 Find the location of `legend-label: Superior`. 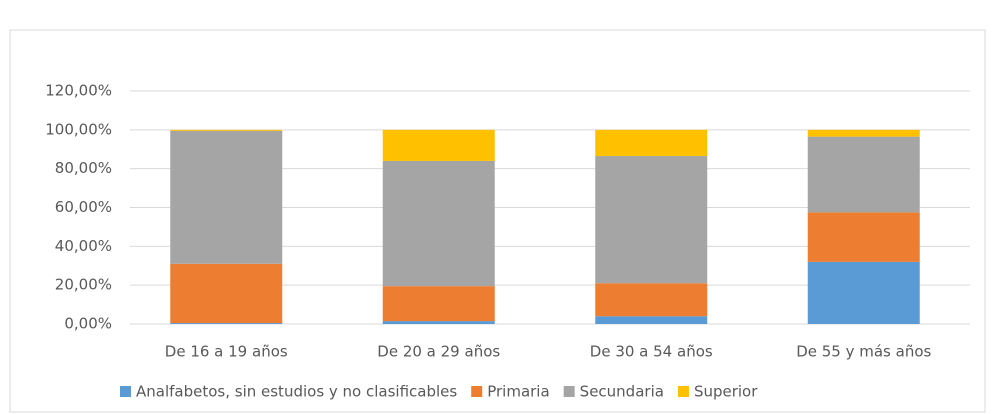

legend-label: Superior is located at coordinates (726, 392).